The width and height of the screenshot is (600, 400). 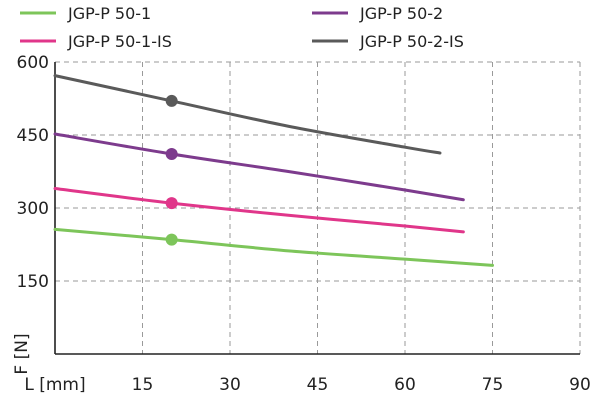 I want to click on legend-label-jgp-p-50-1-is: JGP-P 50-1-IS, so click(x=119, y=41).